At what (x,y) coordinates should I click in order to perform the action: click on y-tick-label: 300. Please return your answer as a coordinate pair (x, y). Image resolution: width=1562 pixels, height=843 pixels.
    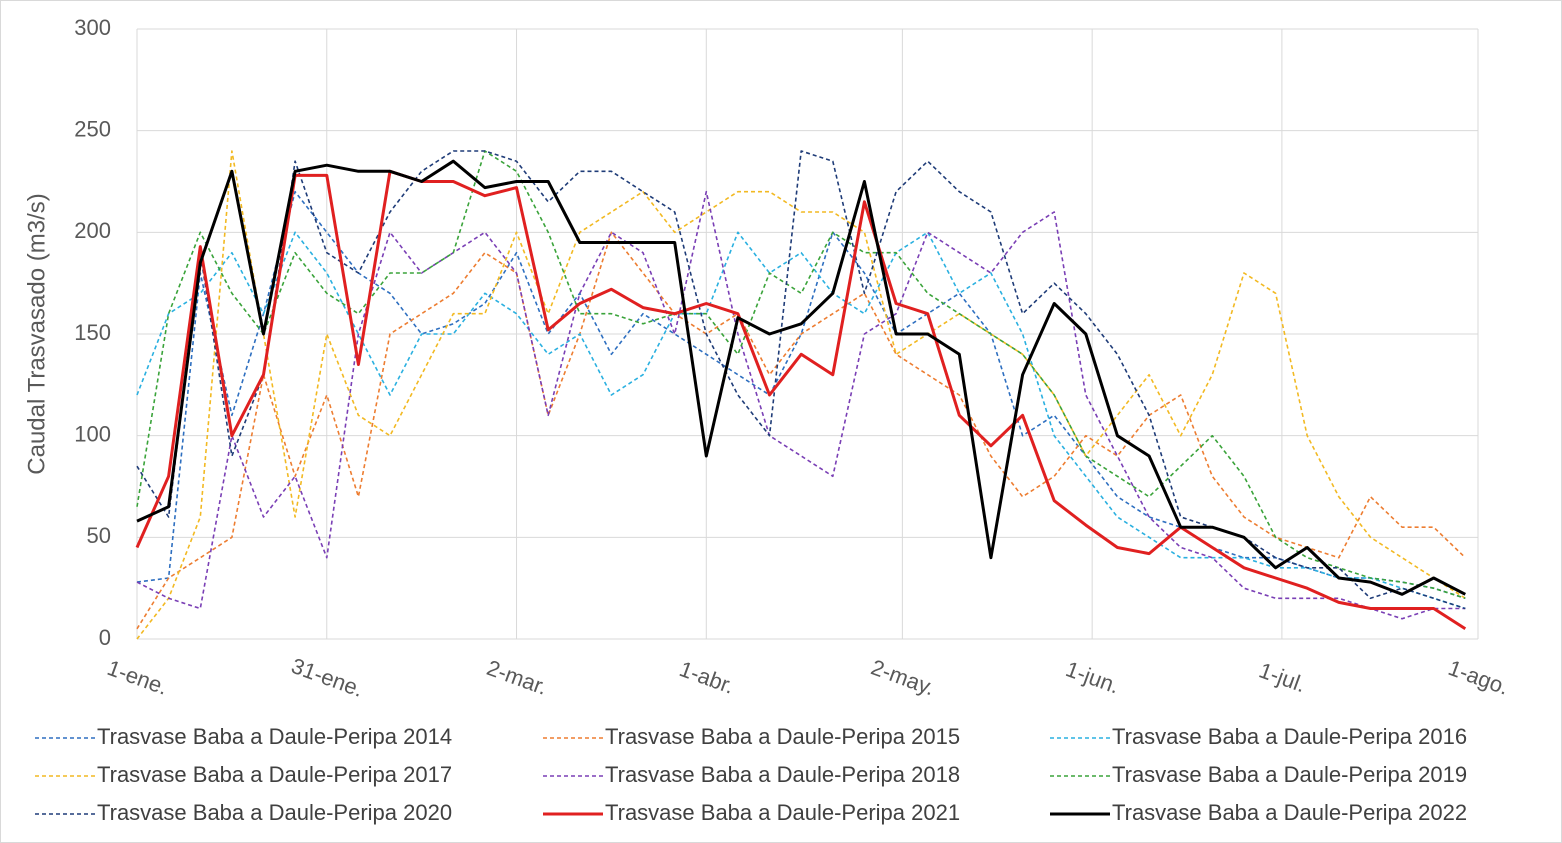
    Looking at the image, I should click on (92, 27).